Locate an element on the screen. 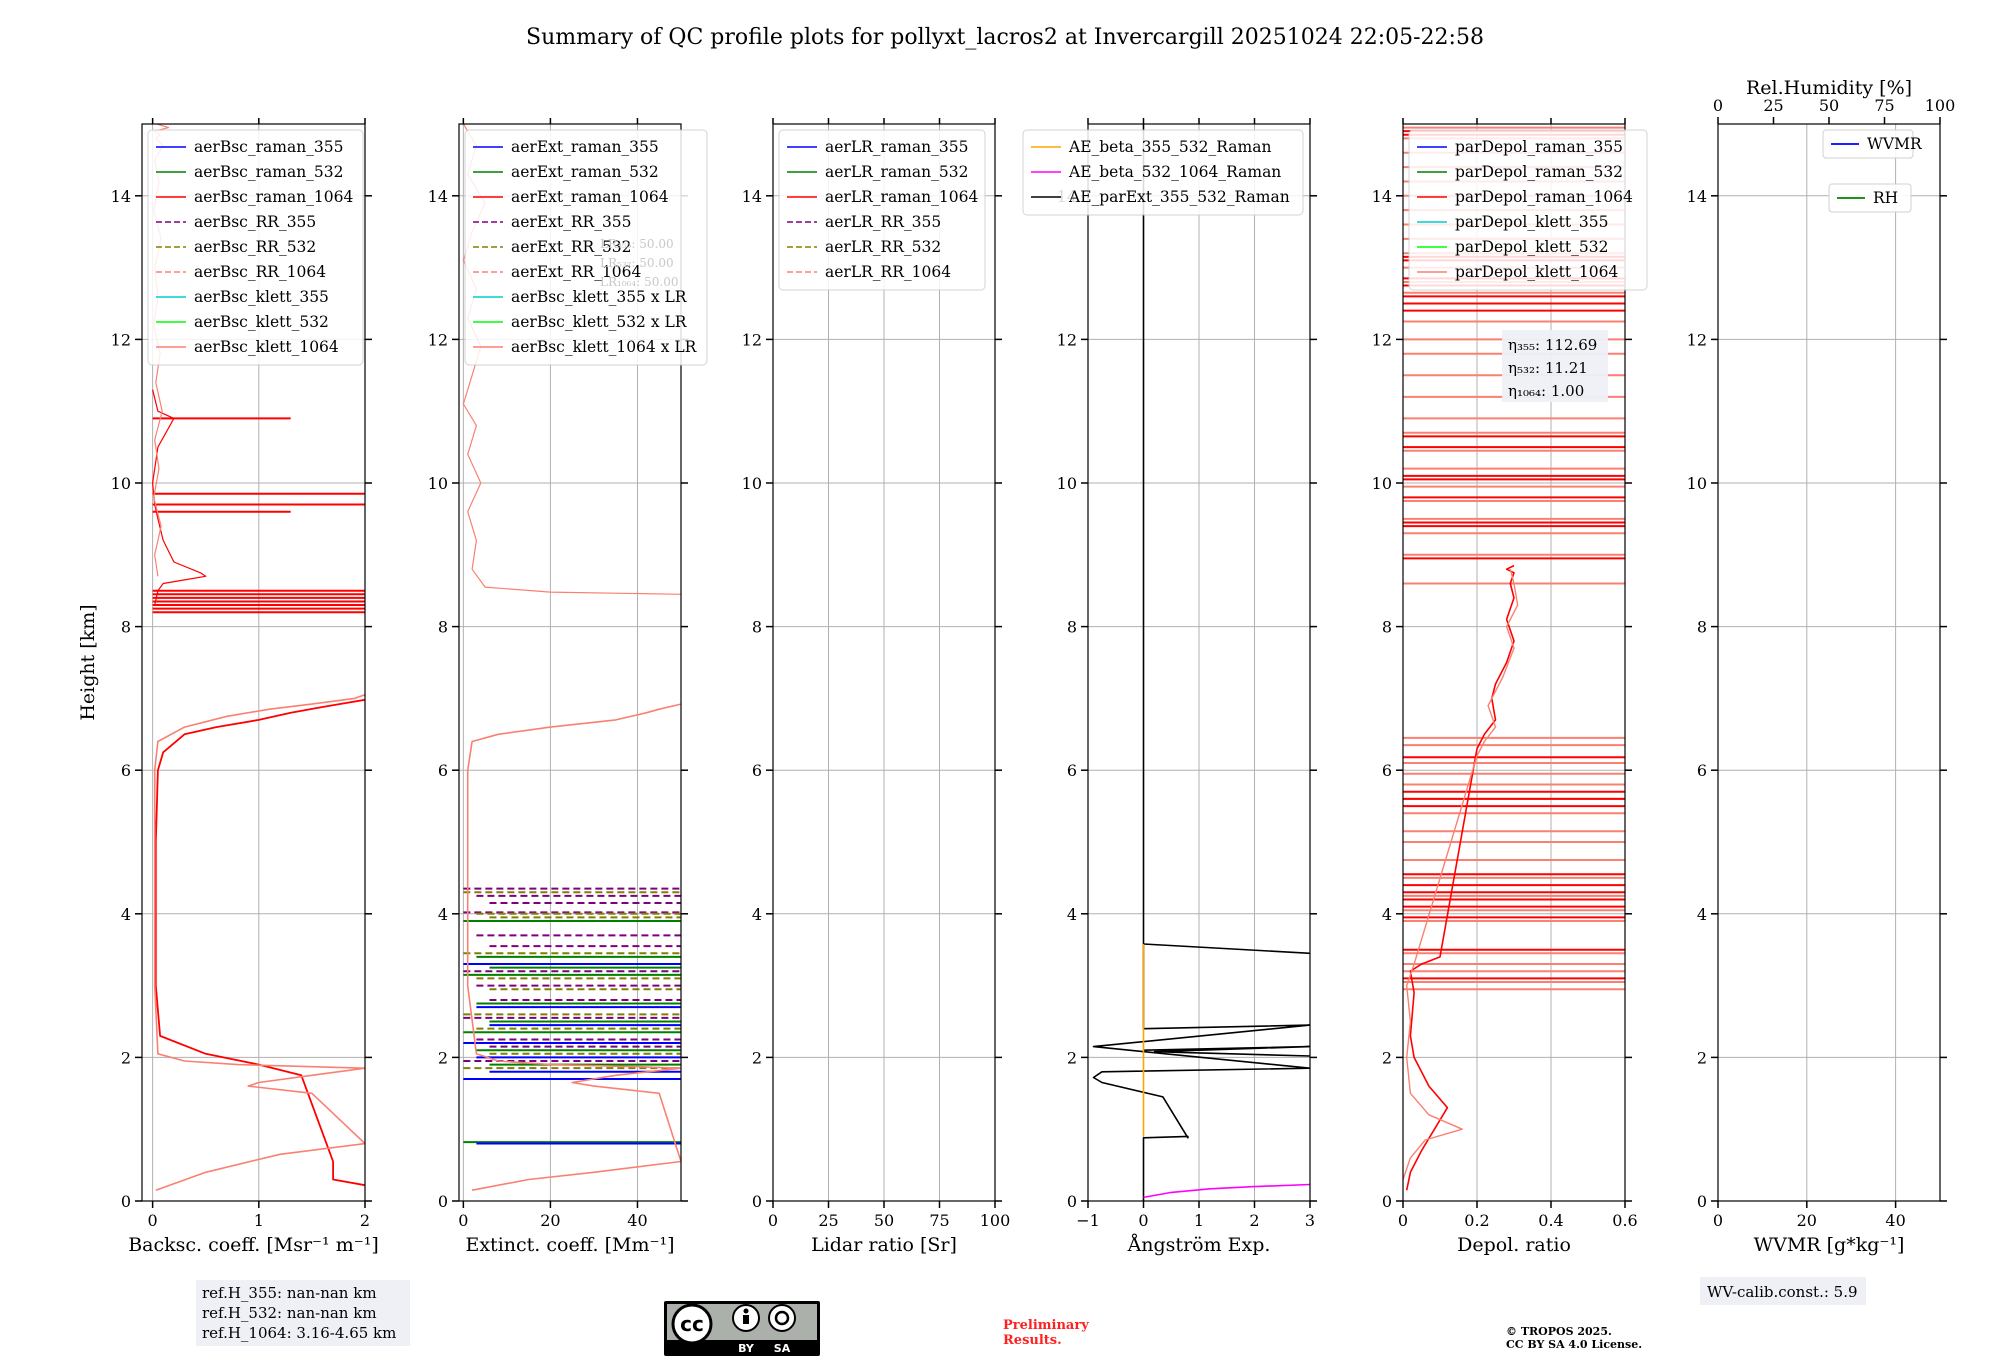 The width and height of the screenshot is (2000, 1360). lr-annotation: LR₃₅₅: 50.00 is located at coordinates (637, 244).